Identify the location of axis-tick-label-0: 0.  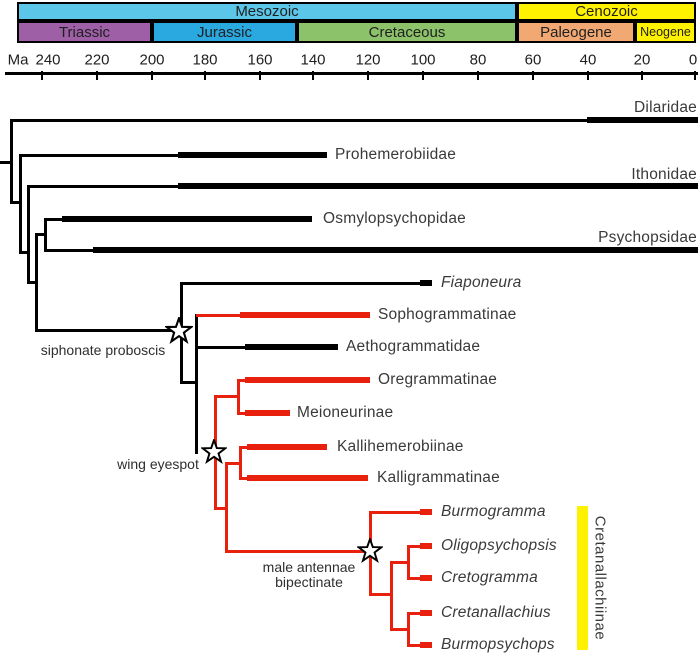
(693, 60).